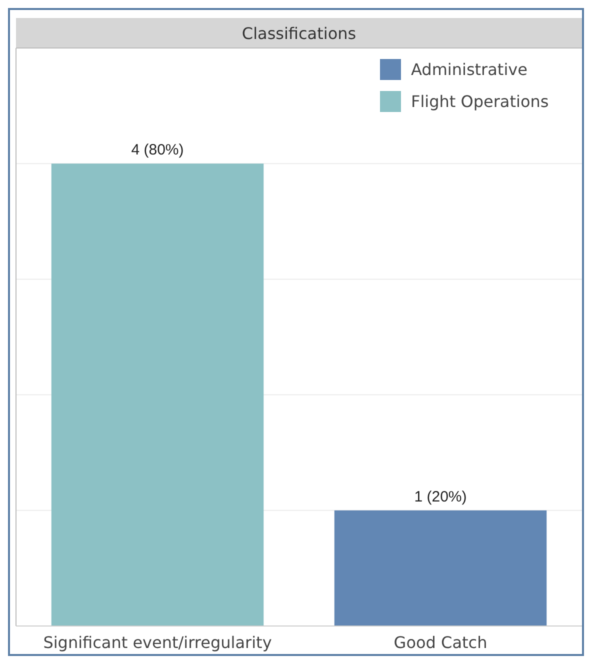  I want to click on x-tick-label: Significant event/irregularity, so click(157, 642).